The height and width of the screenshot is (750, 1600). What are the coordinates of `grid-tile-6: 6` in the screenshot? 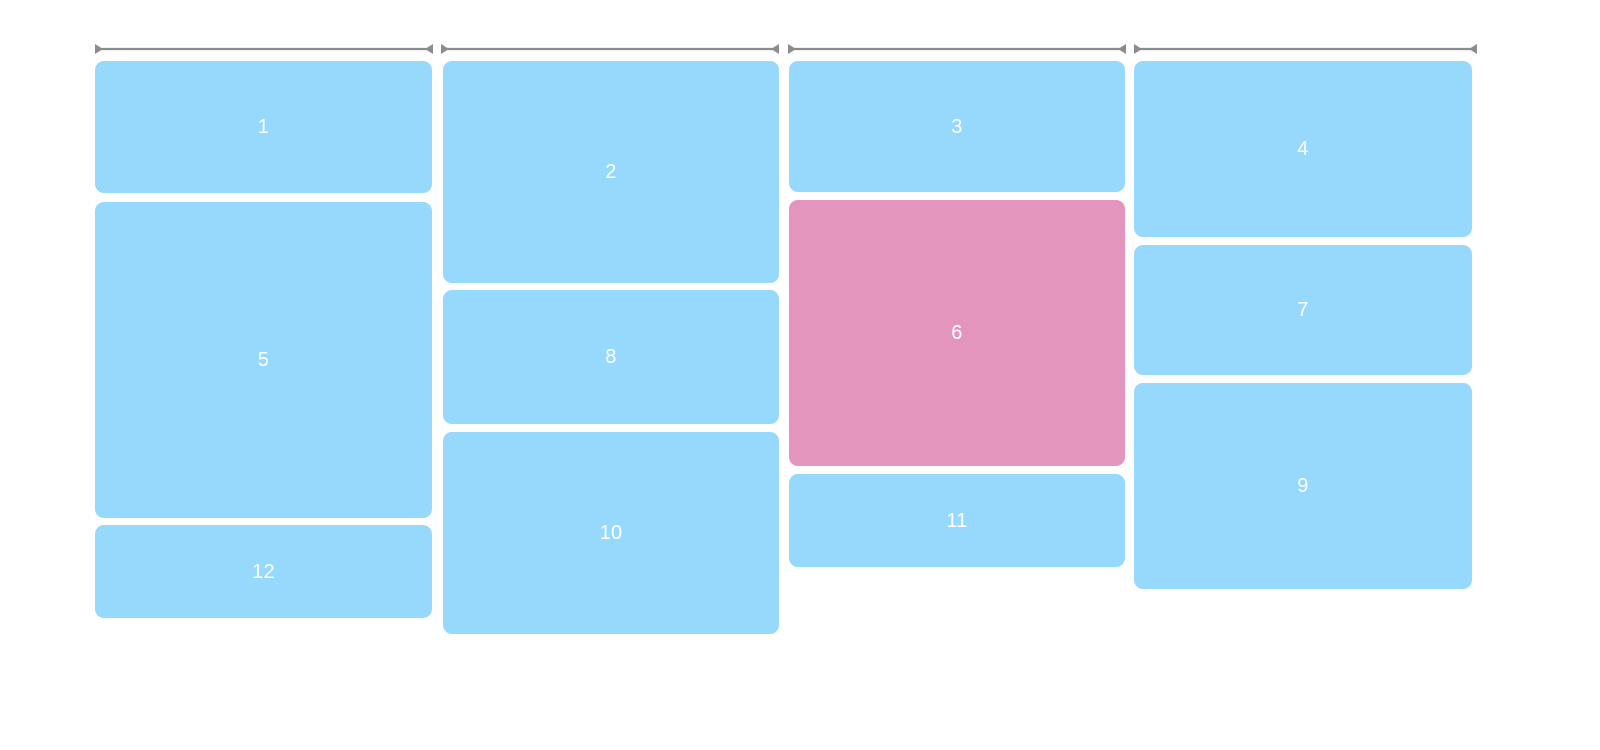 It's located at (957, 333).